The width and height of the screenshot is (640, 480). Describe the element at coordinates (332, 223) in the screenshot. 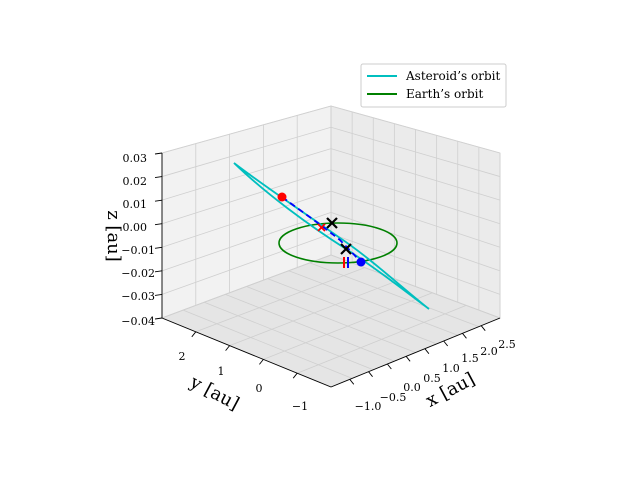

I see `marker-black-x-upper` at that location.